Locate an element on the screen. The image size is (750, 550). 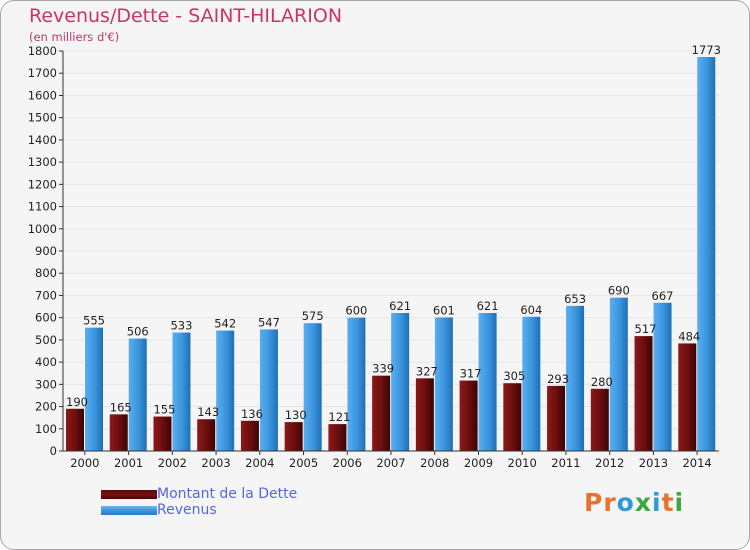
x-tick-label-2004: 2004 is located at coordinates (259, 463).